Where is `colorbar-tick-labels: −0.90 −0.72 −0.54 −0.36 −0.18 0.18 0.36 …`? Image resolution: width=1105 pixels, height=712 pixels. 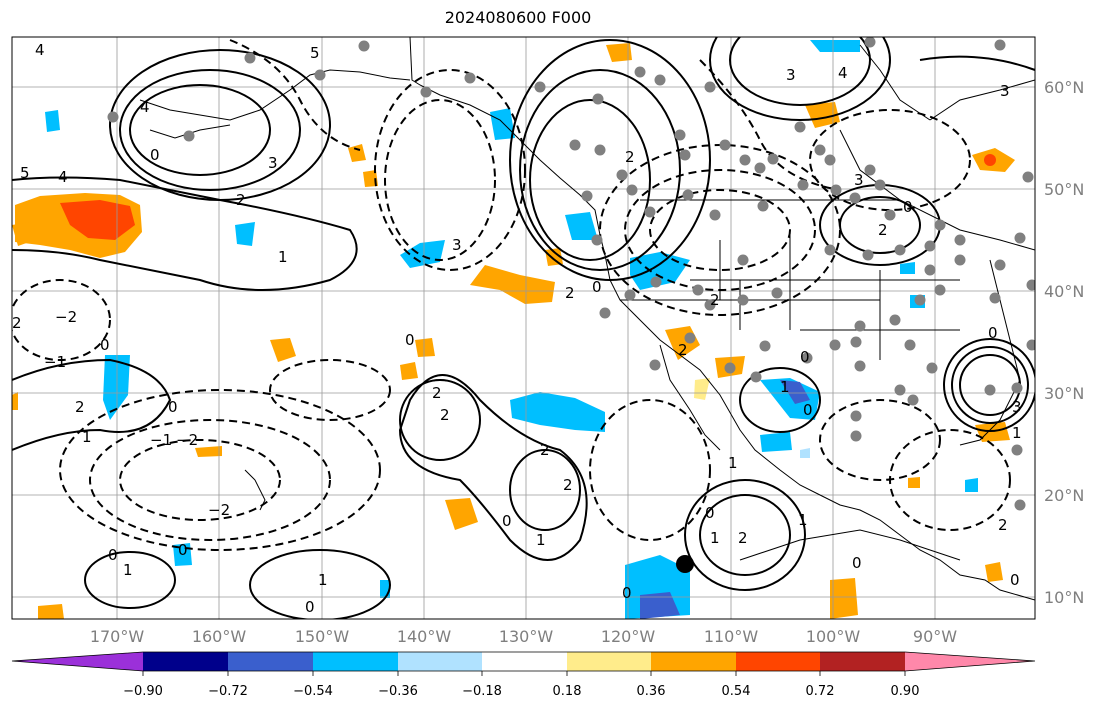
colorbar-tick-labels: −0.90 −0.72 −0.54 −0.36 −0.18 0.18 0.36 … is located at coordinates (521, 691).